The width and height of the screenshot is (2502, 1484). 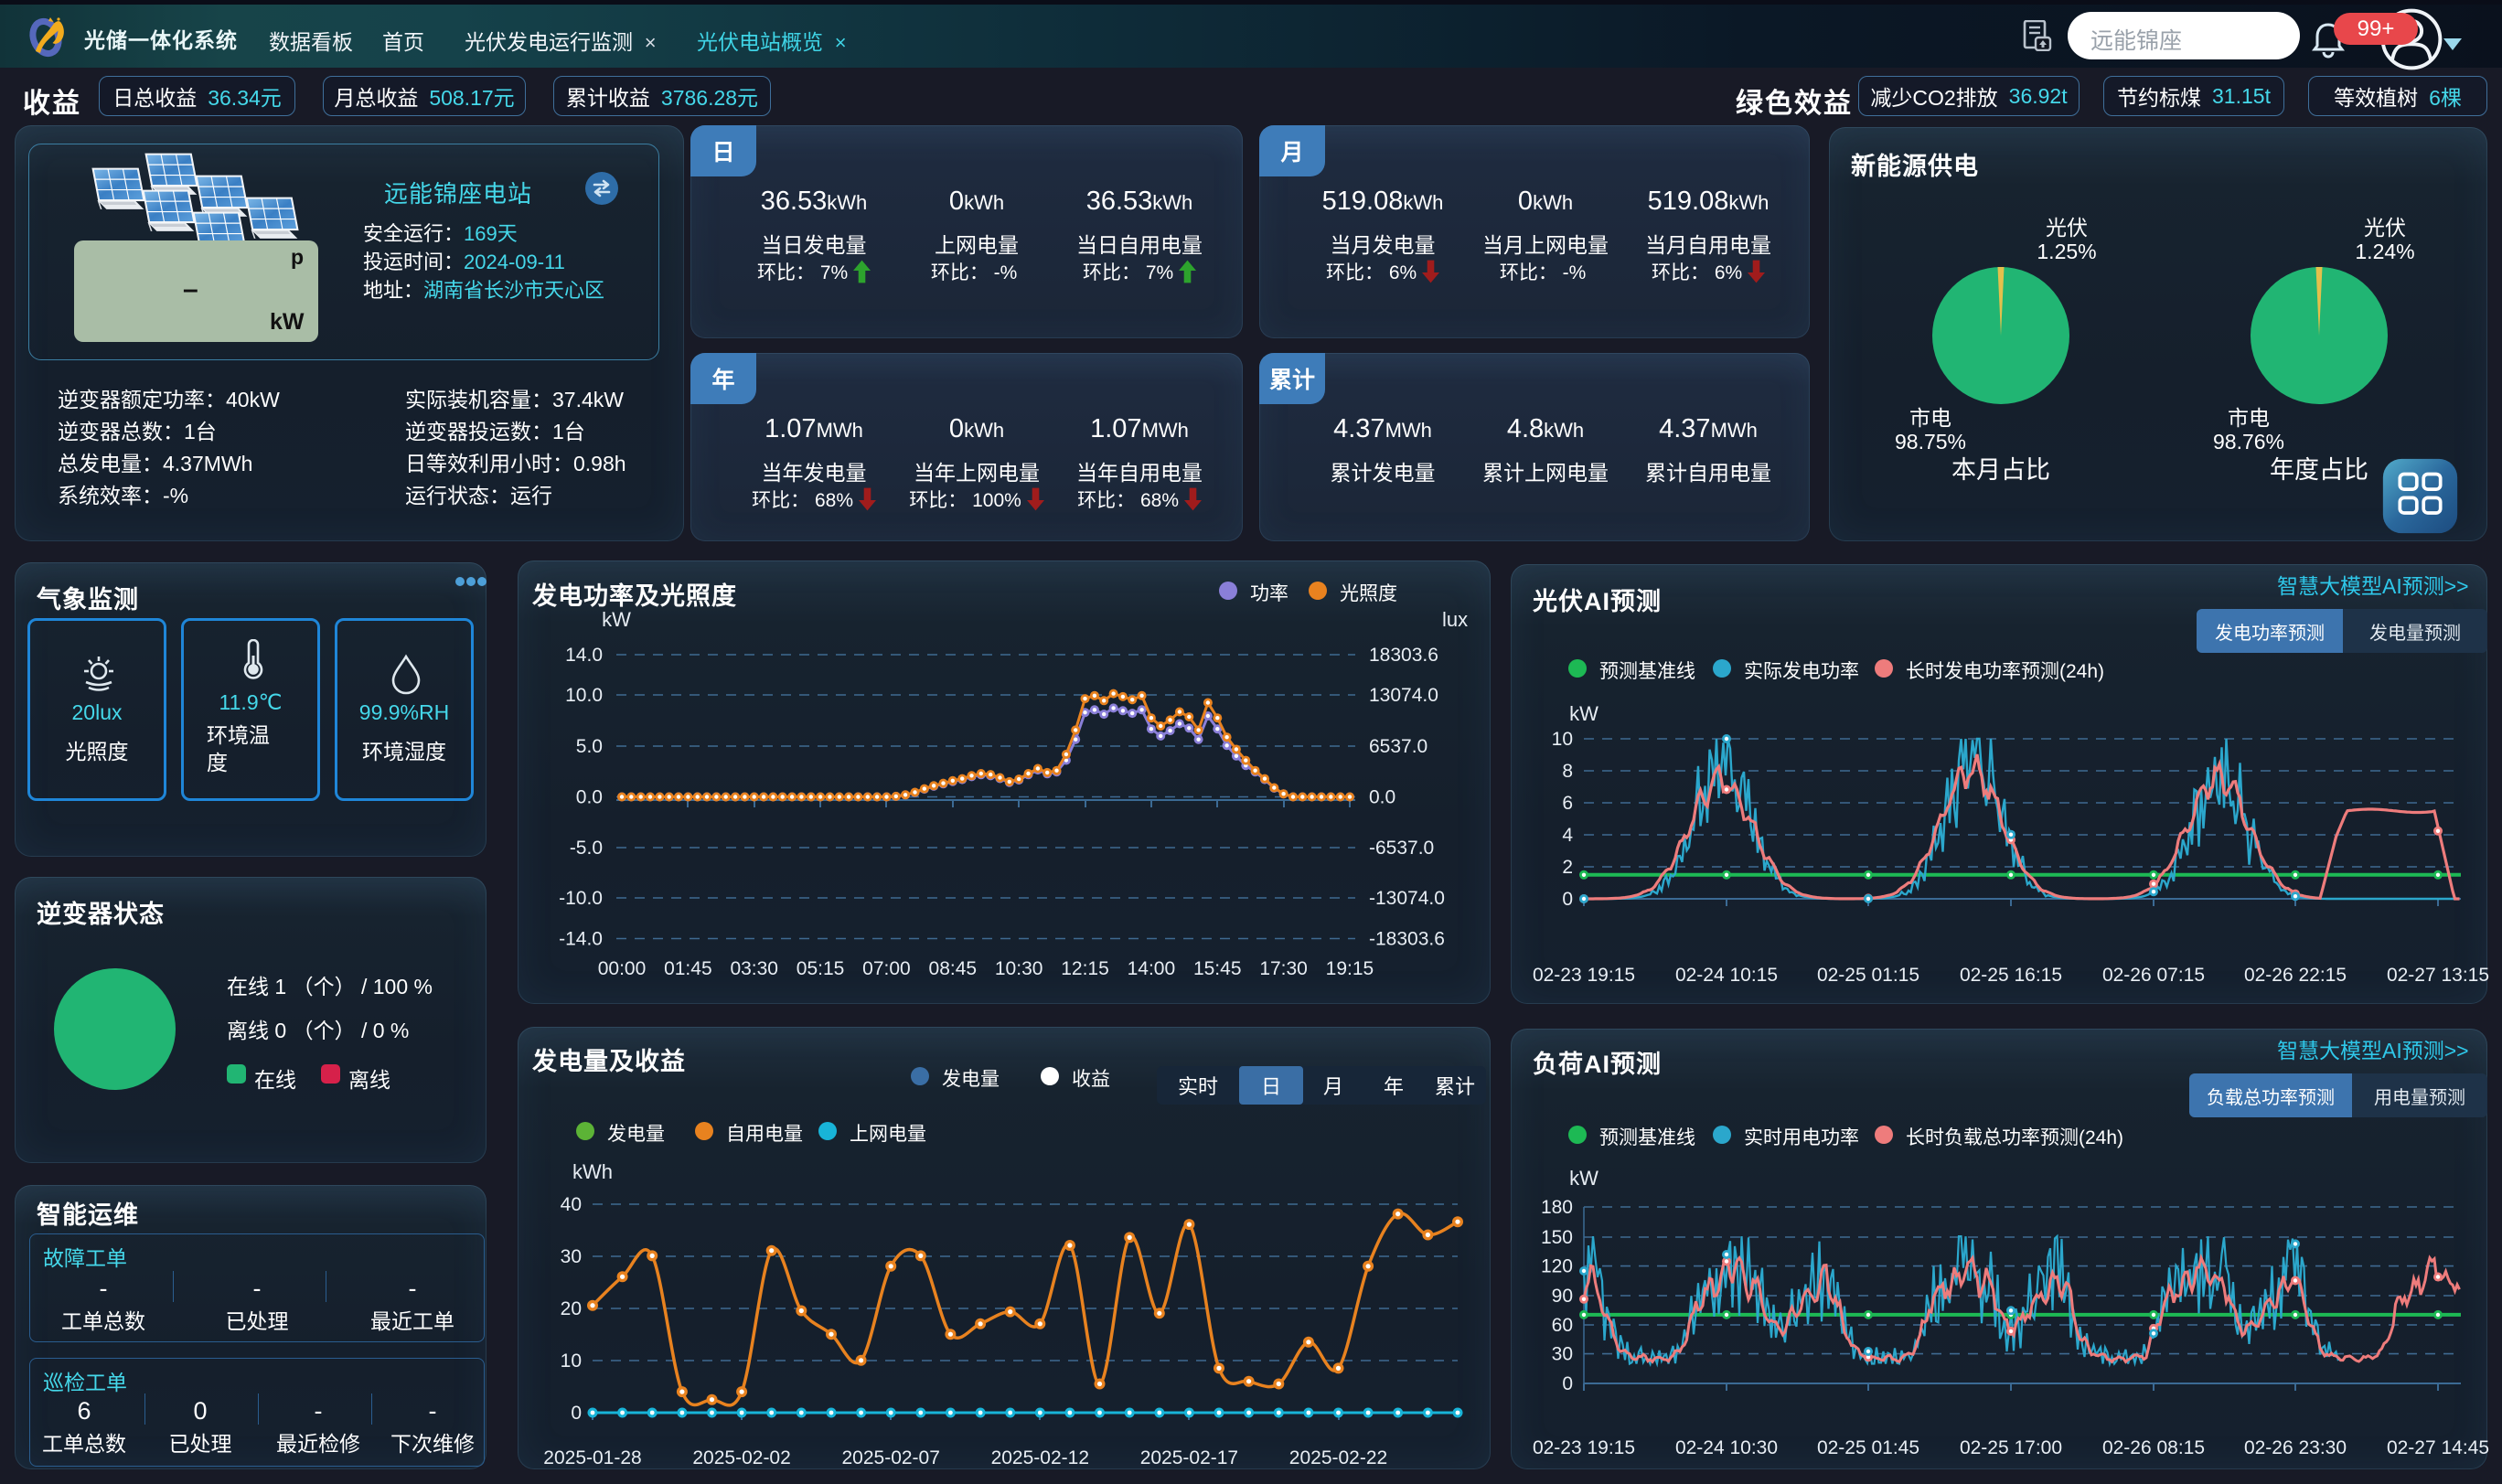 I want to click on svg-text: 17:30, so click(x=1284, y=968).